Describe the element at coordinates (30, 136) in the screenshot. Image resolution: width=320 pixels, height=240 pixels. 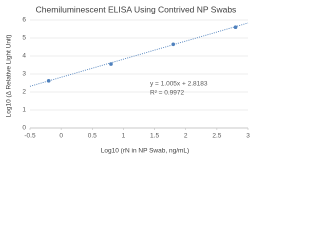
I see `x-tick-label: -0.5` at that location.